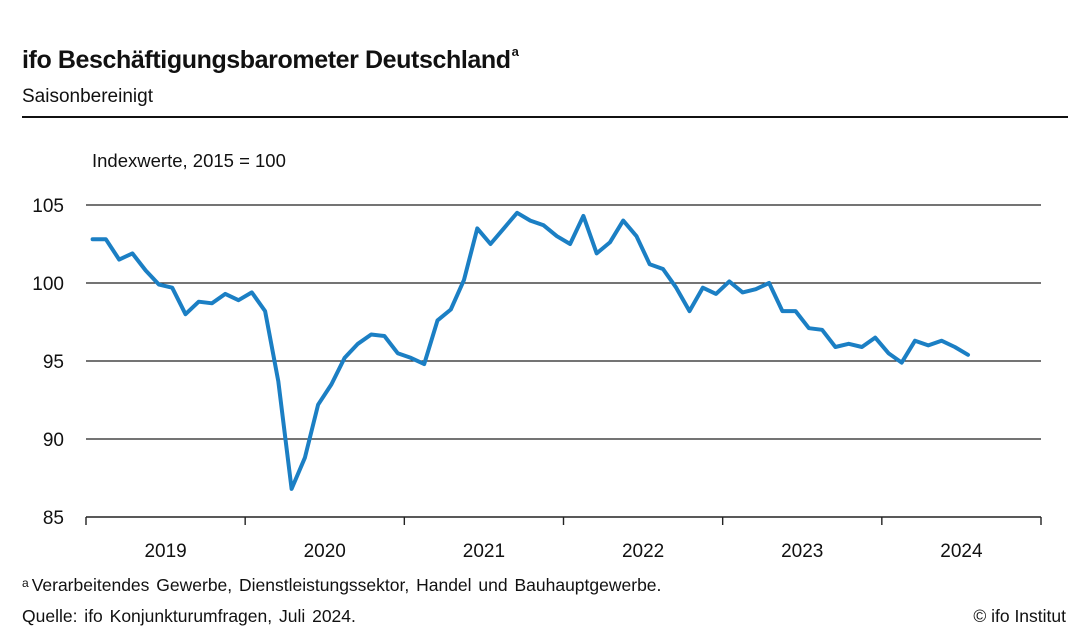 This screenshot has height=635, width=1080. I want to click on chart-title: ifo Beschäftigungsbarometer Deutschlanda, so click(270, 59).